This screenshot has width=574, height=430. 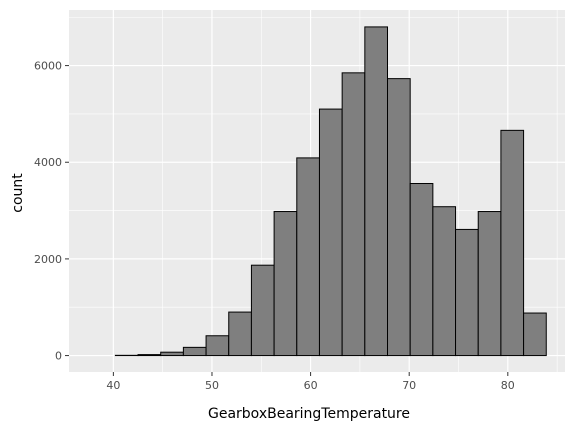 I want to click on y-tick-label: 6000, so click(x=48, y=66).